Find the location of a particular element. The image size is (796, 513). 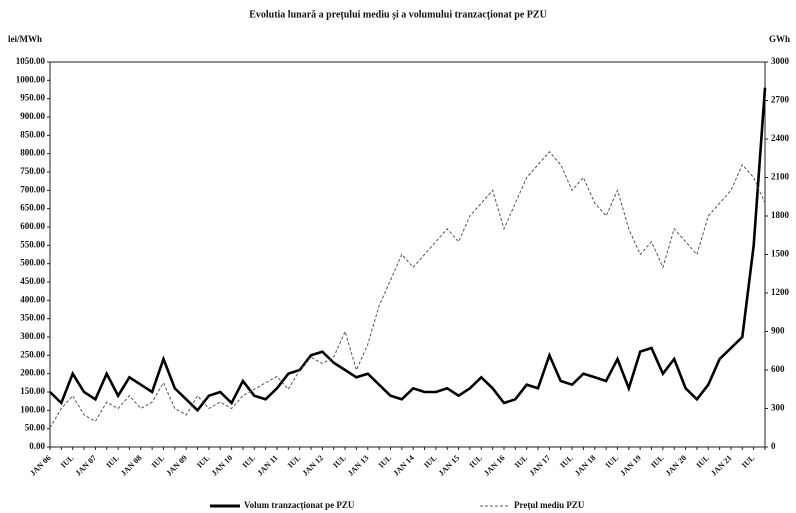

y2-tick-label: 2100 is located at coordinates (780, 177).